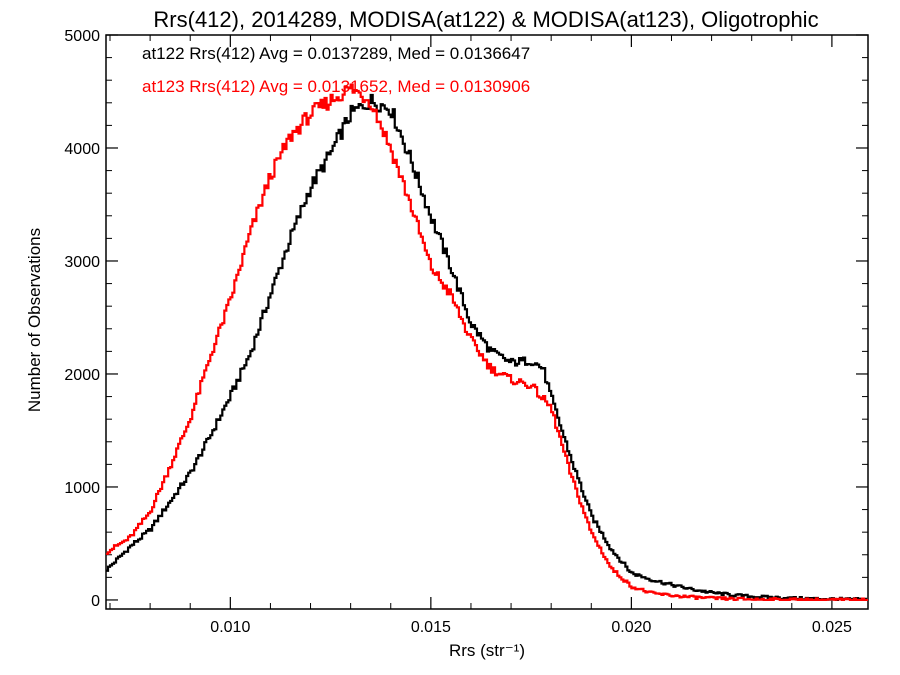  What do you see at coordinates (431, 627) in the screenshot?
I see `x-tick-label: 0.015` at bounding box center [431, 627].